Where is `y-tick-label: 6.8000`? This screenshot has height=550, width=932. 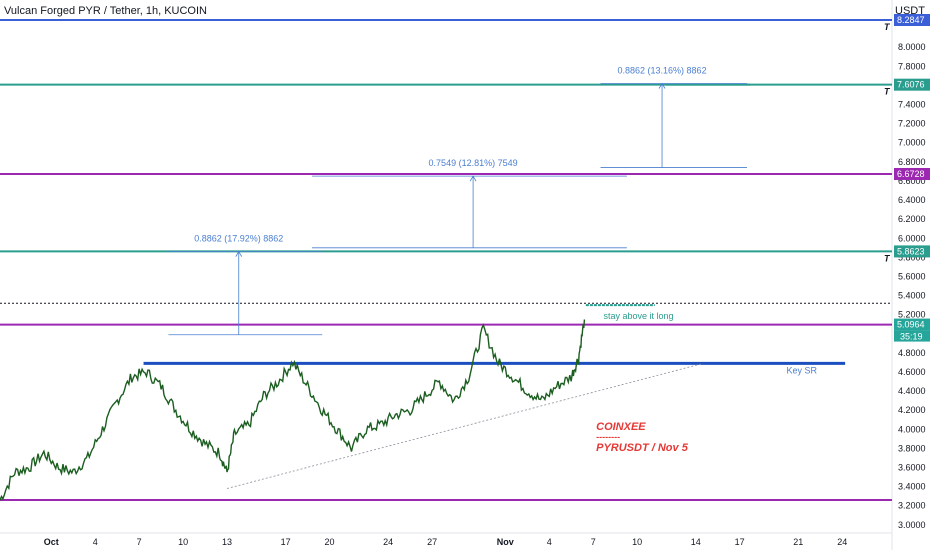
y-tick-label: 6.8000 is located at coordinates (912, 162).